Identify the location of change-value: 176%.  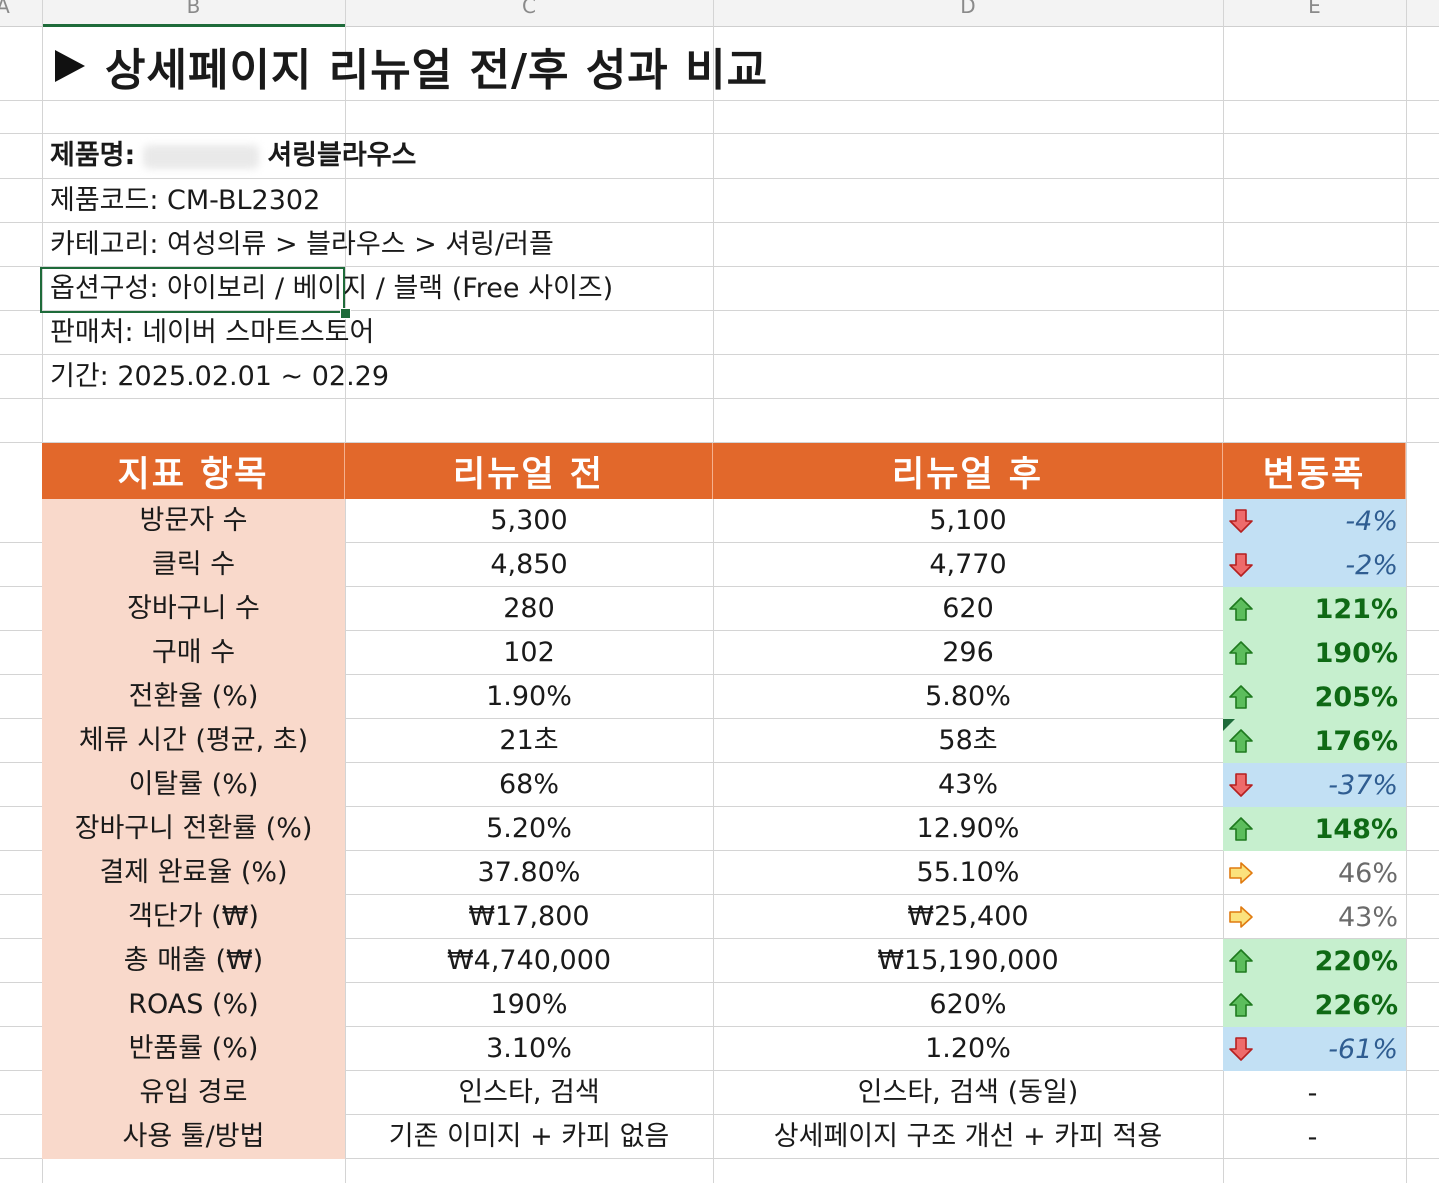
(1356, 741).